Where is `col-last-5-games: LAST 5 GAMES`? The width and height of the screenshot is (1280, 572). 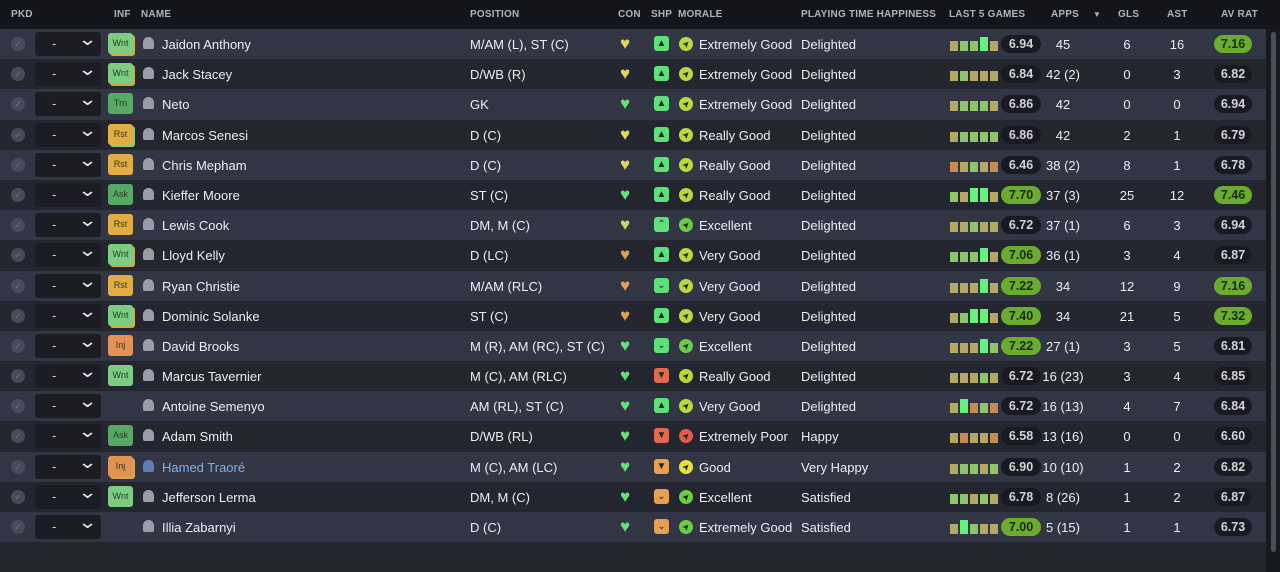
col-last-5-games: LAST 5 GAMES is located at coordinates (987, 14).